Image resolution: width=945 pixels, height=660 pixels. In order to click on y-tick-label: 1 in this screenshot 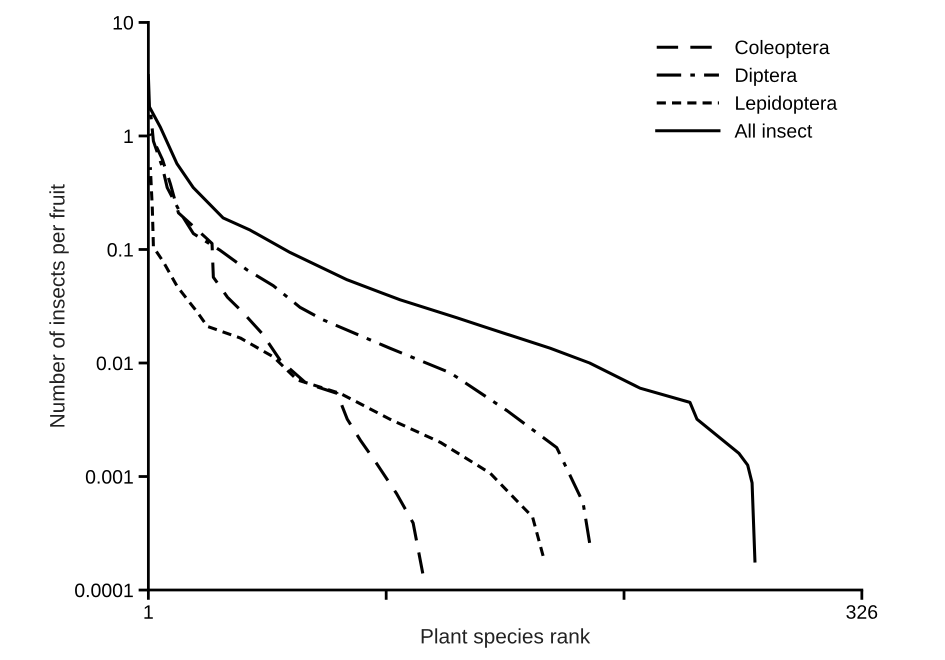, I will do `click(128, 137)`.